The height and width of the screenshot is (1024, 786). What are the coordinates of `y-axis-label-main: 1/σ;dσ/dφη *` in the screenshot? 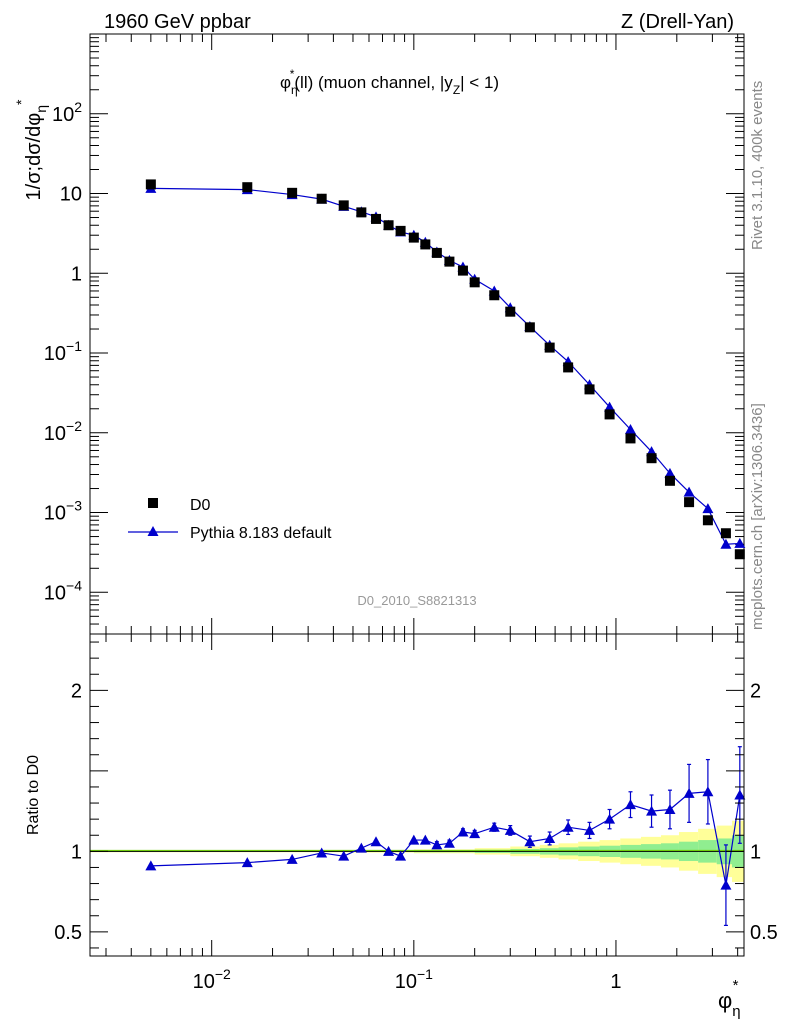 It's located at (31, 150).